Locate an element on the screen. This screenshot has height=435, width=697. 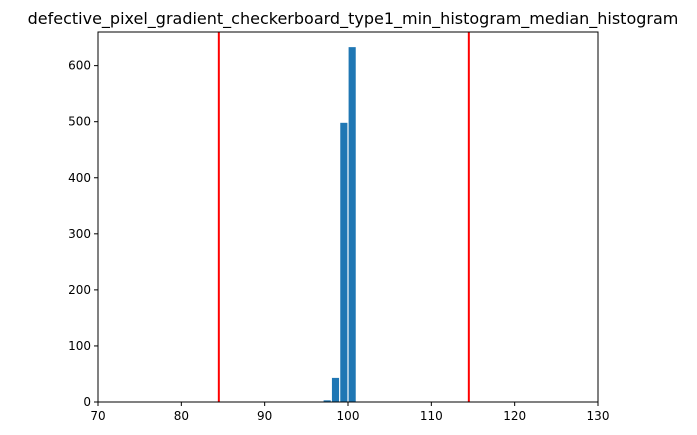
x-tick-label: 80 is located at coordinates (181, 416).